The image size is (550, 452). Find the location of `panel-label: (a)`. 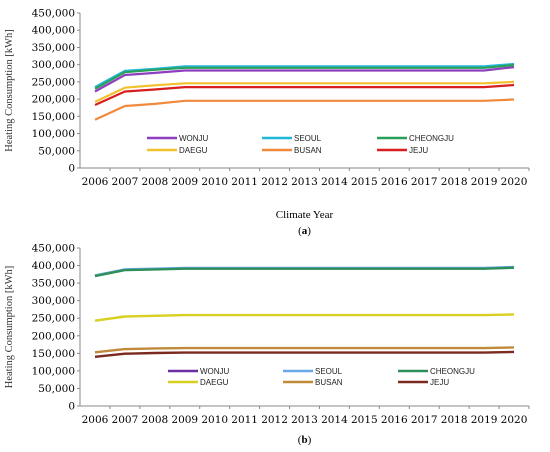

panel-label: (a) is located at coordinates (304, 231).